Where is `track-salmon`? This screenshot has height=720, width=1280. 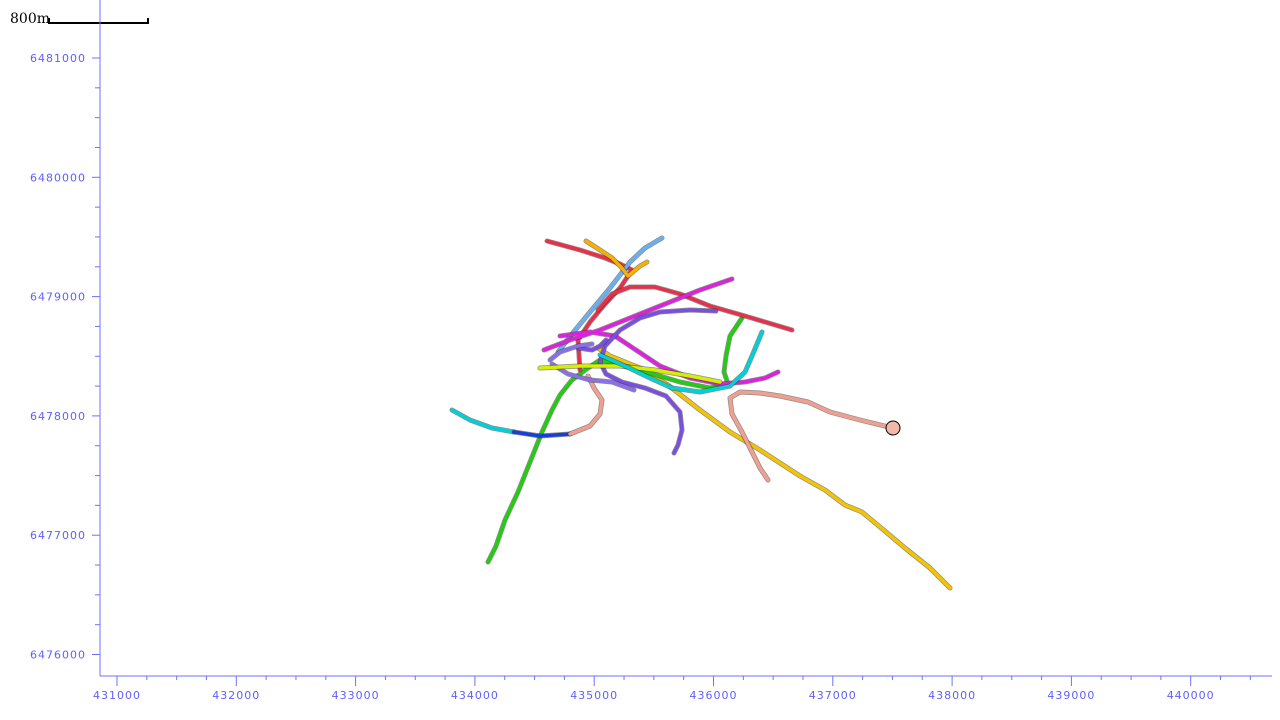
track-salmon is located at coordinates (731, 428).